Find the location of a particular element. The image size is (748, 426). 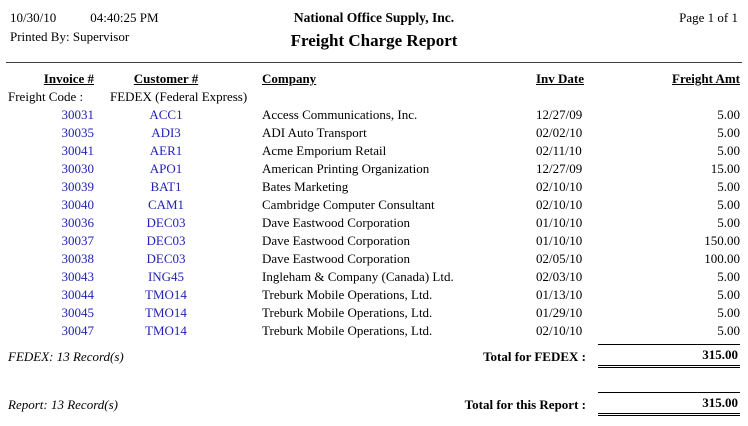

invoice-cell: 30039 is located at coordinates (78, 186).